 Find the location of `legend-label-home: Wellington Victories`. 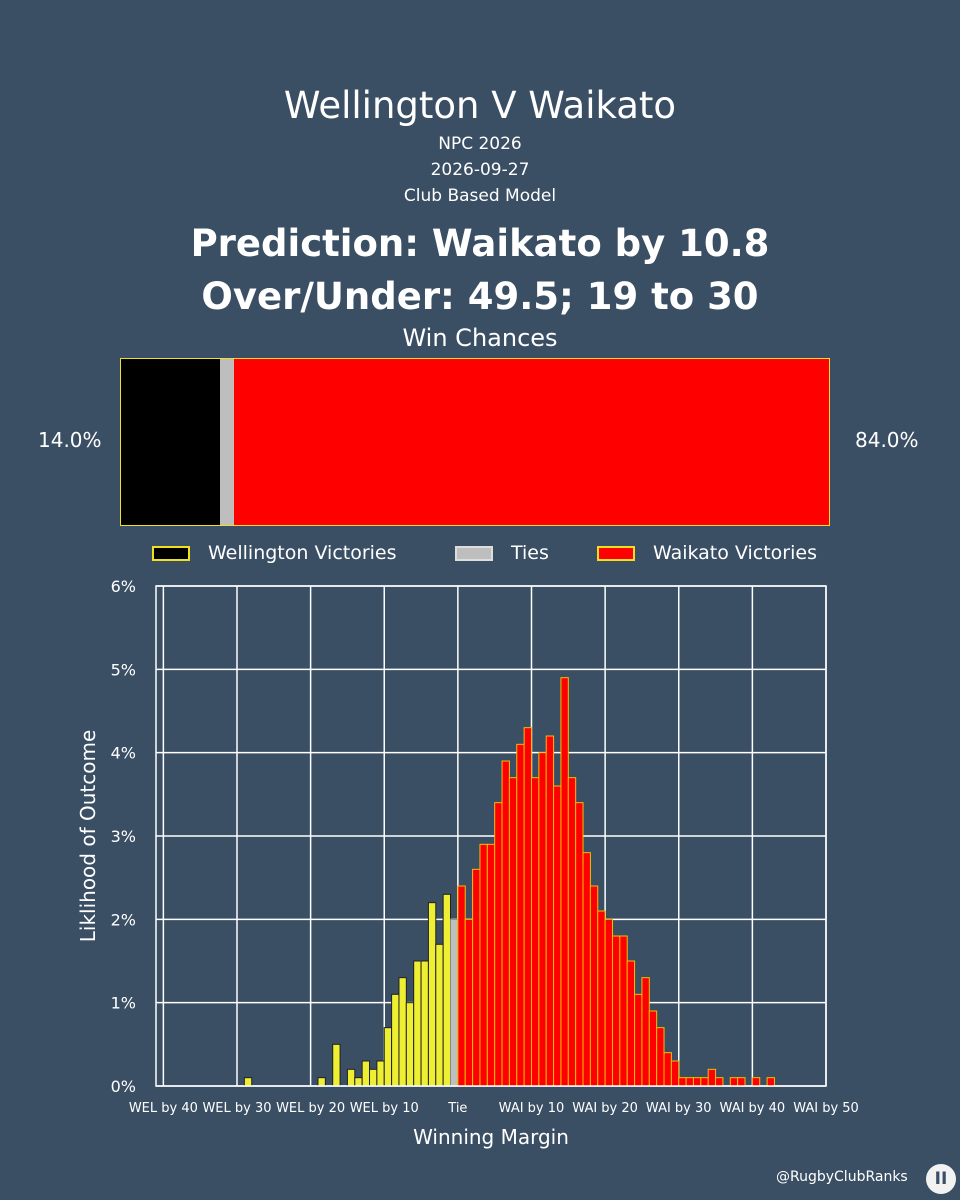

legend-label-home: Wellington Victories is located at coordinates (302, 553).